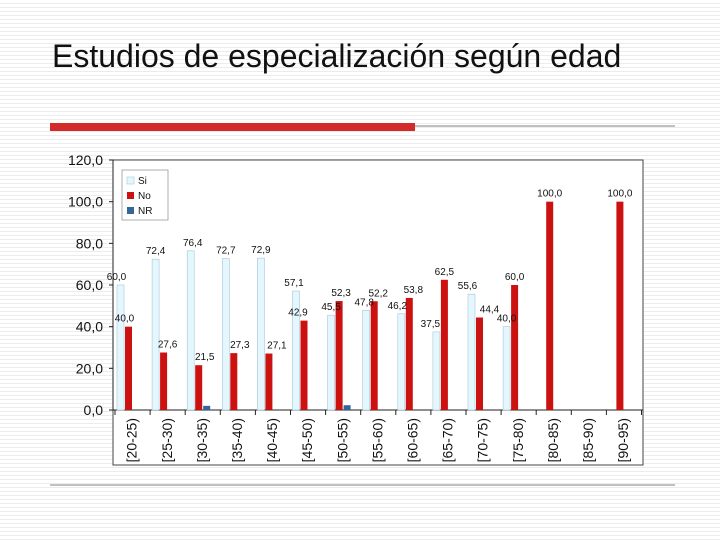  I want to click on y-tick-label: 20,0, so click(89, 368).